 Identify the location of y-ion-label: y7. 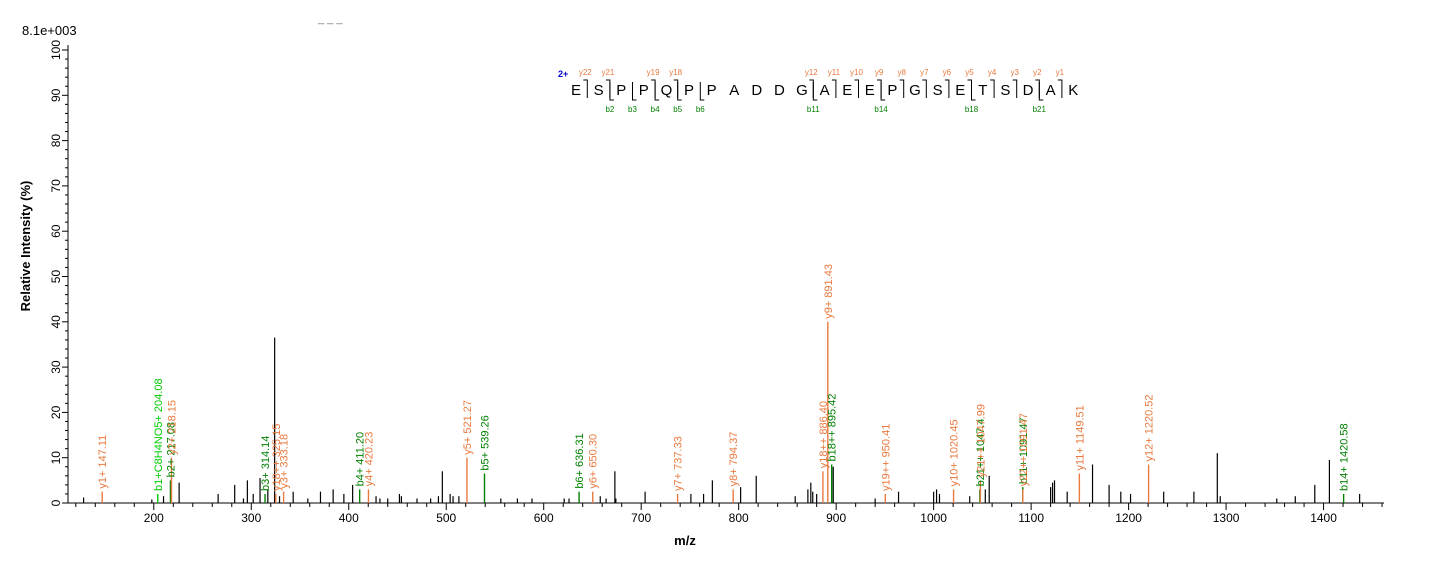
(924, 72).